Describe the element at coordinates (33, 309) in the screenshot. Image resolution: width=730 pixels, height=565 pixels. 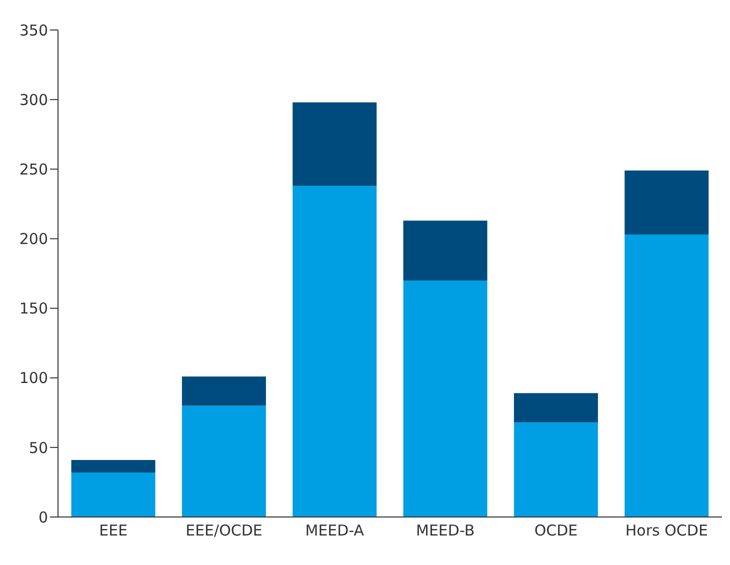
I see `y-tick-label: 150` at that location.